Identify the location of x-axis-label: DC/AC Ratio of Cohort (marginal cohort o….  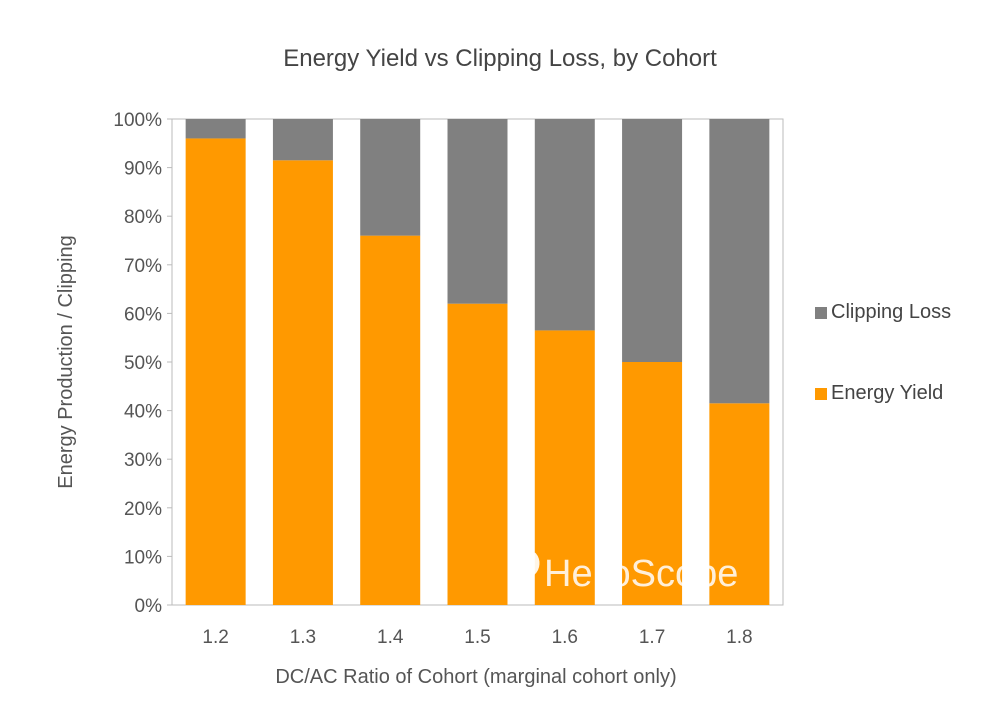
(475, 677).